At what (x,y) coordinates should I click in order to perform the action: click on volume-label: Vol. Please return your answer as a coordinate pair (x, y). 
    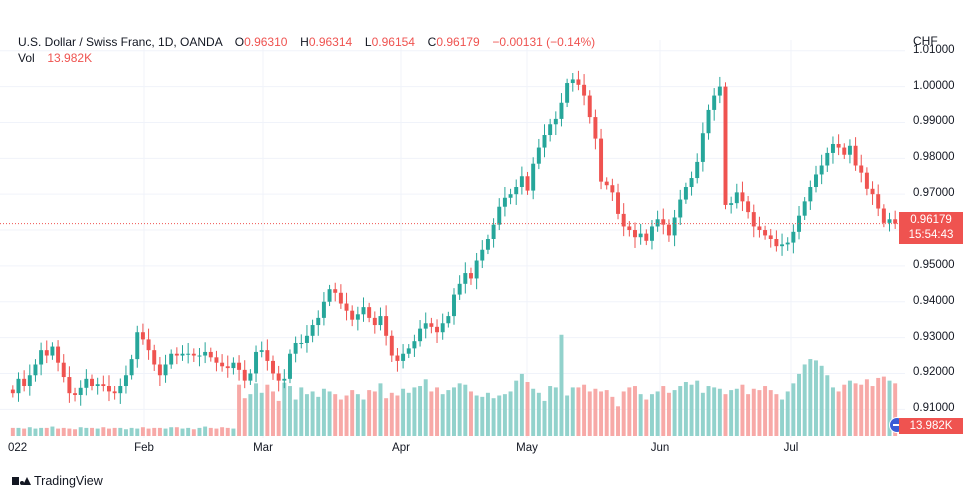
    Looking at the image, I should click on (26, 58).